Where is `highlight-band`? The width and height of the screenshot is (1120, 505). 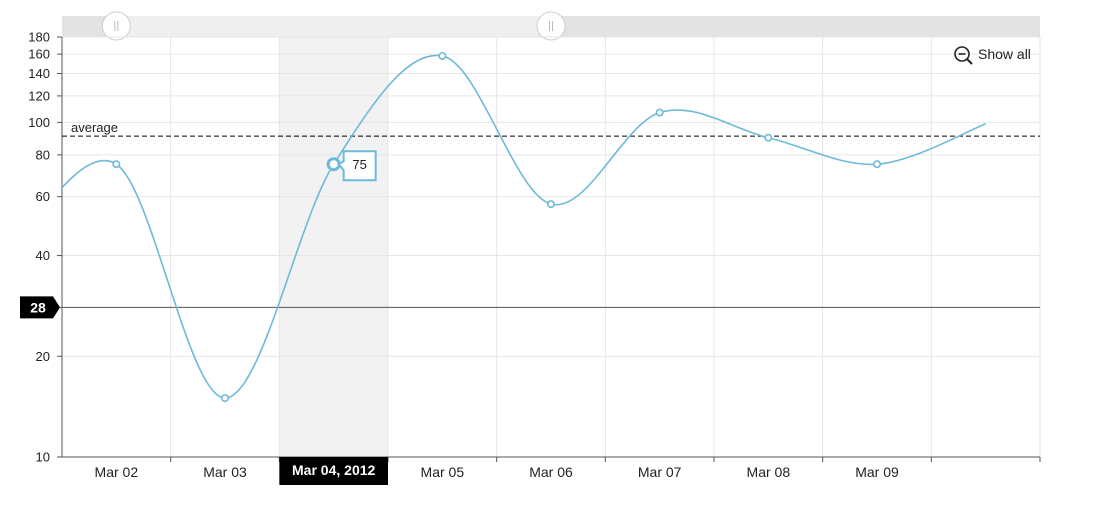
highlight-band is located at coordinates (333, 247).